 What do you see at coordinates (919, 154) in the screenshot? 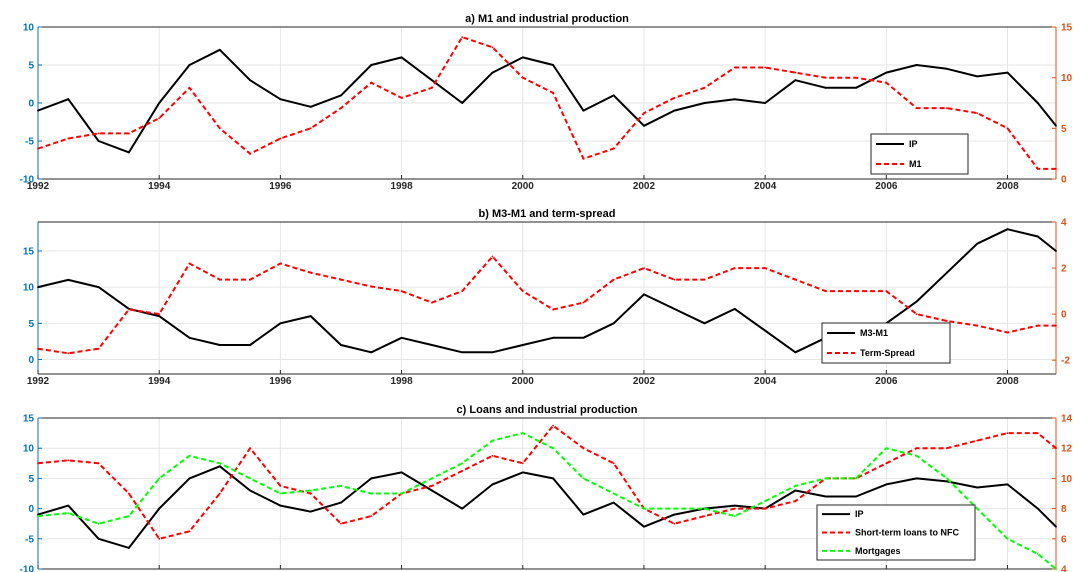
I see `legend: IP M1` at bounding box center [919, 154].